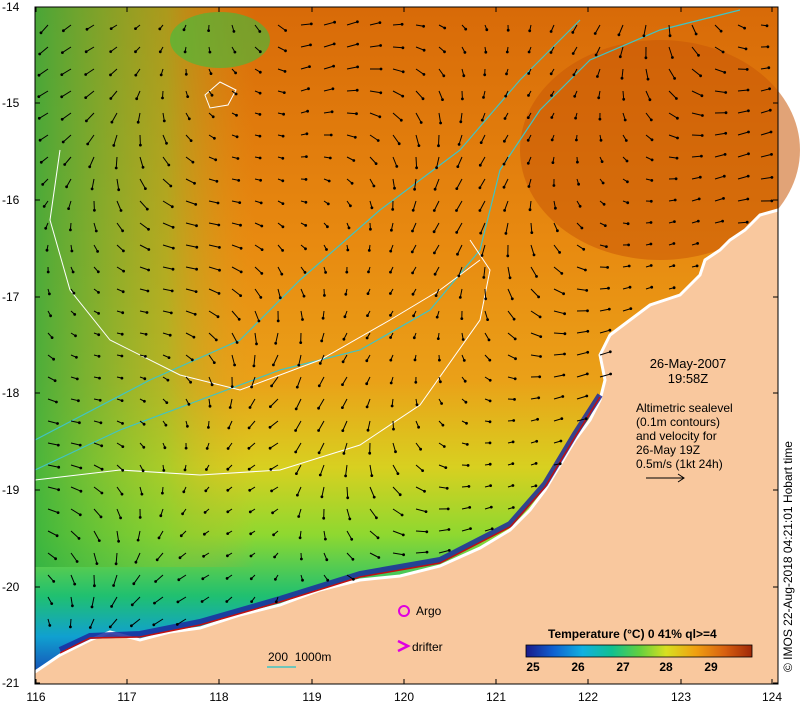 The image size is (800, 710). I want to click on colorbar-tick-26: 26, so click(578, 667).